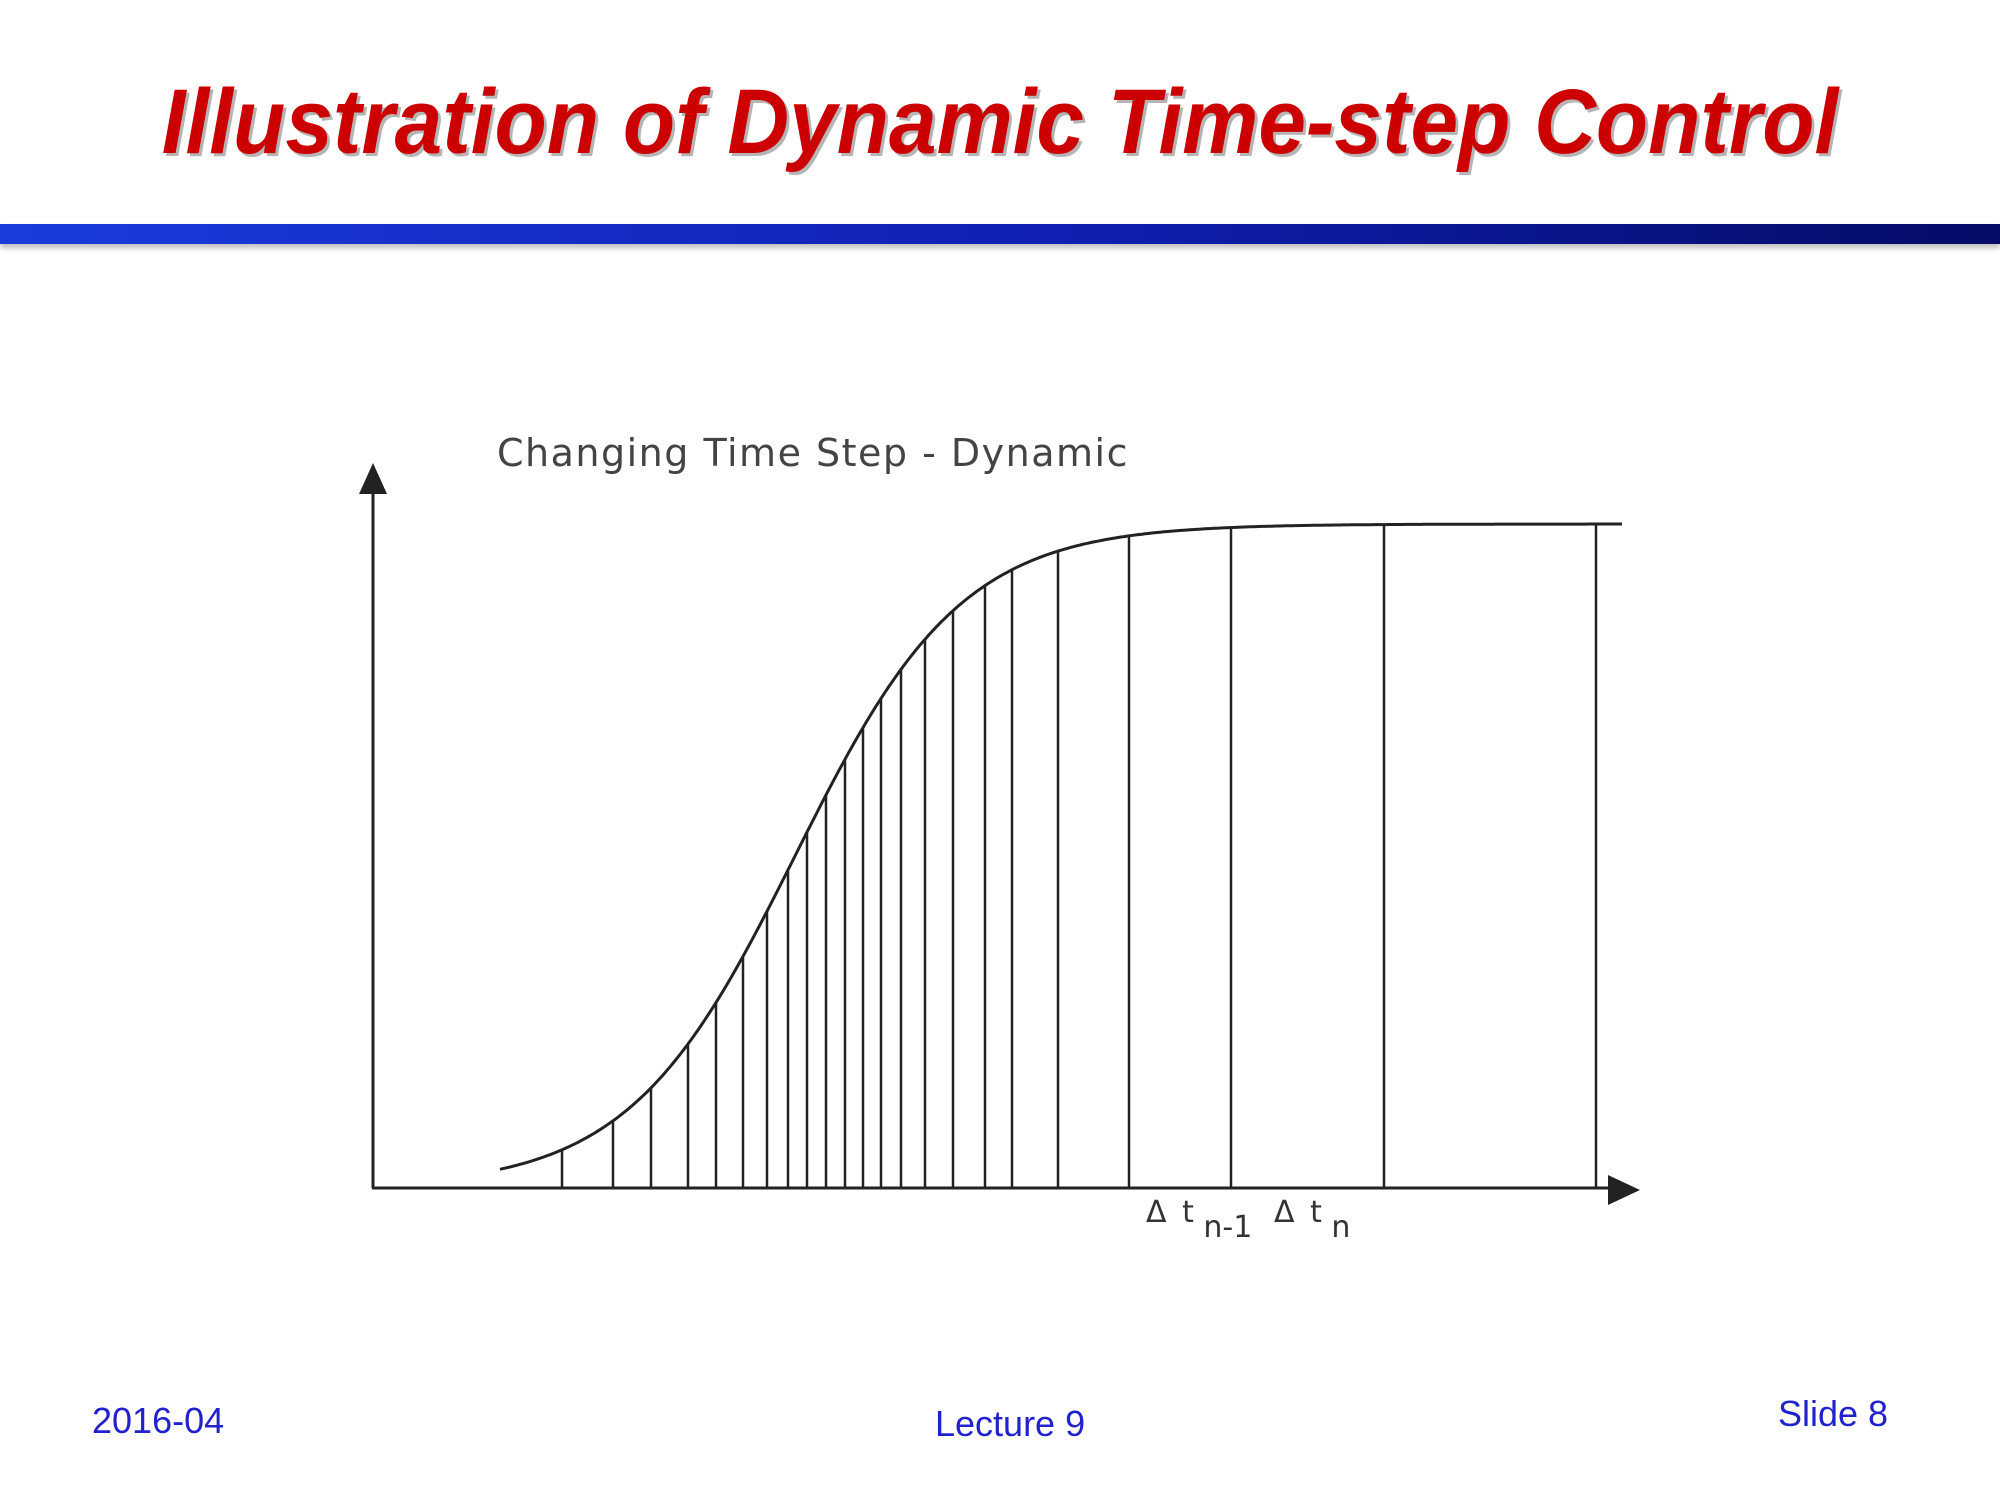  Describe the element at coordinates (1000, 234) in the screenshot. I see `title-rule` at that location.